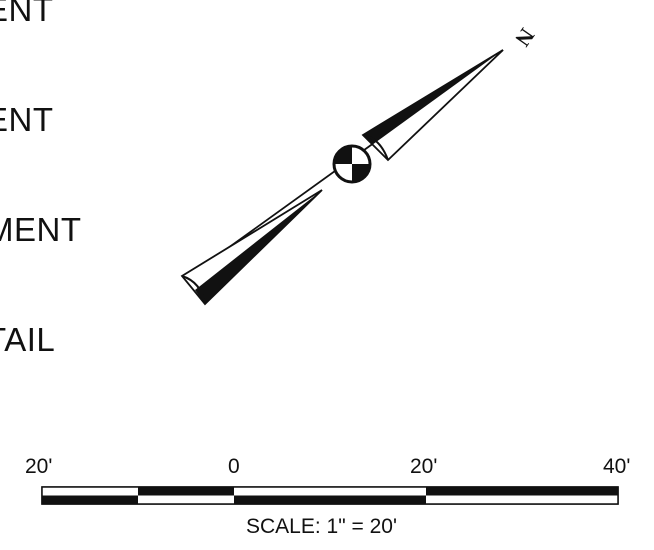 The width and height of the screenshot is (654, 550). I want to click on arrow-tail-curve, so click(193, 290).